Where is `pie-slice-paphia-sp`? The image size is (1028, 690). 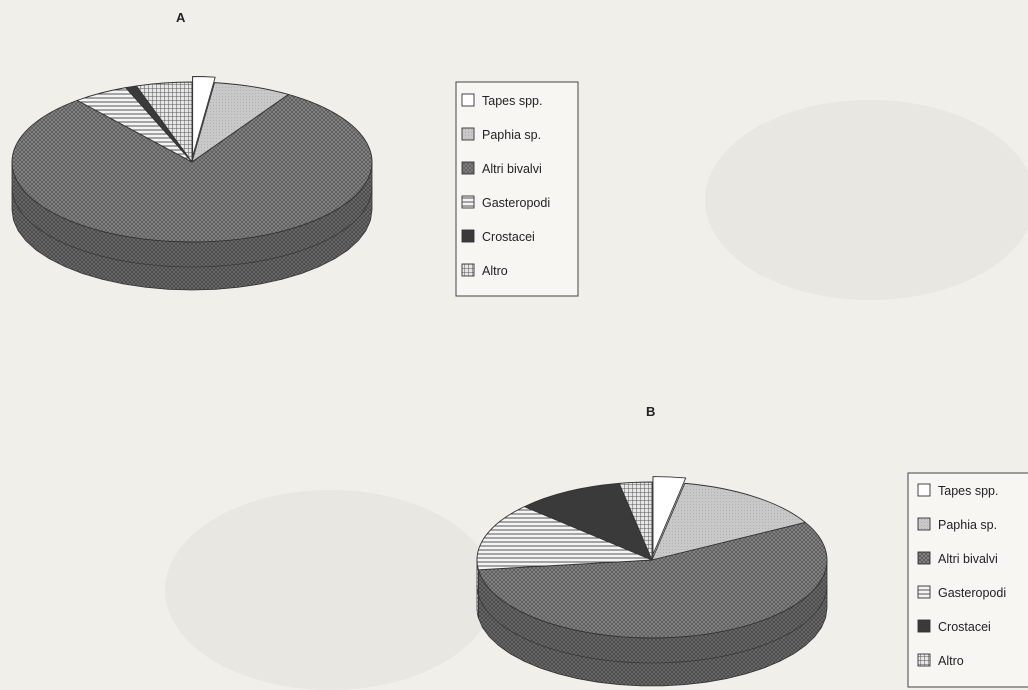
pie-slice-paphia-sp is located at coordinates (728, 521).